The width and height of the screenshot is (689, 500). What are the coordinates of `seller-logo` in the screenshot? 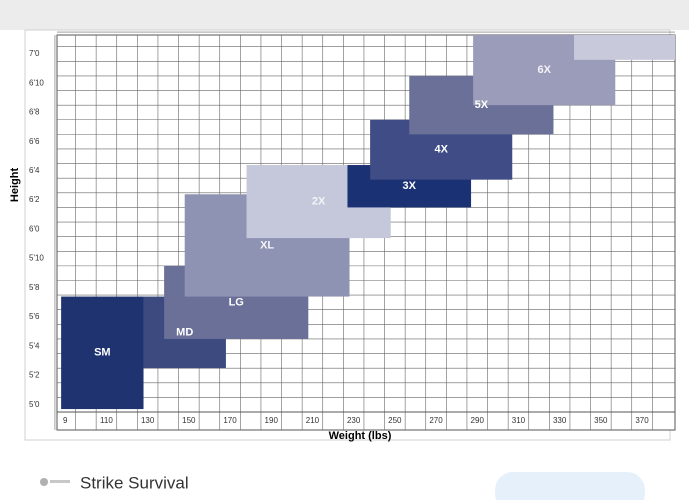 It's located at (44, 482).